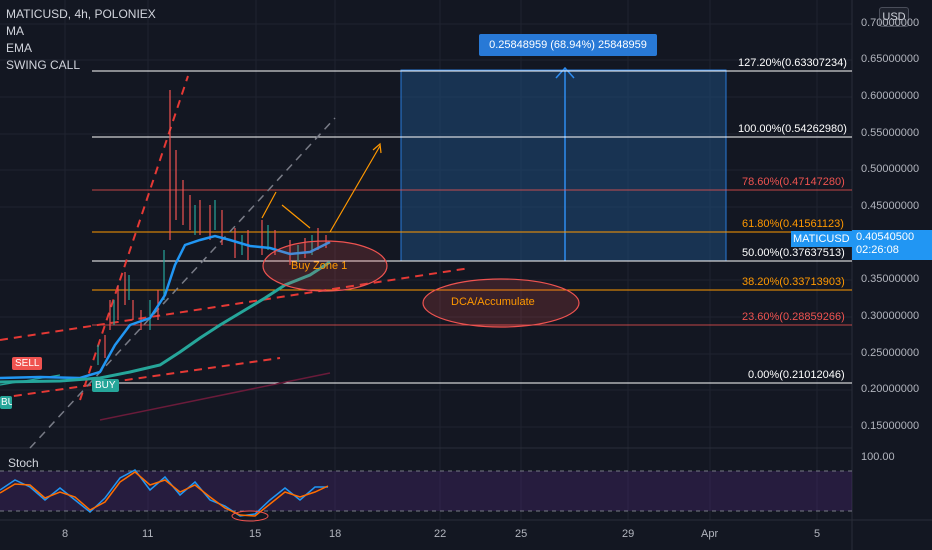 Image resolution: width=932 pixels, height=550 pixels. What do you see at coordinates (6, 402) in the screenshot?
I see `buy-signal-left: BUY` at bounding box center [6, 402].